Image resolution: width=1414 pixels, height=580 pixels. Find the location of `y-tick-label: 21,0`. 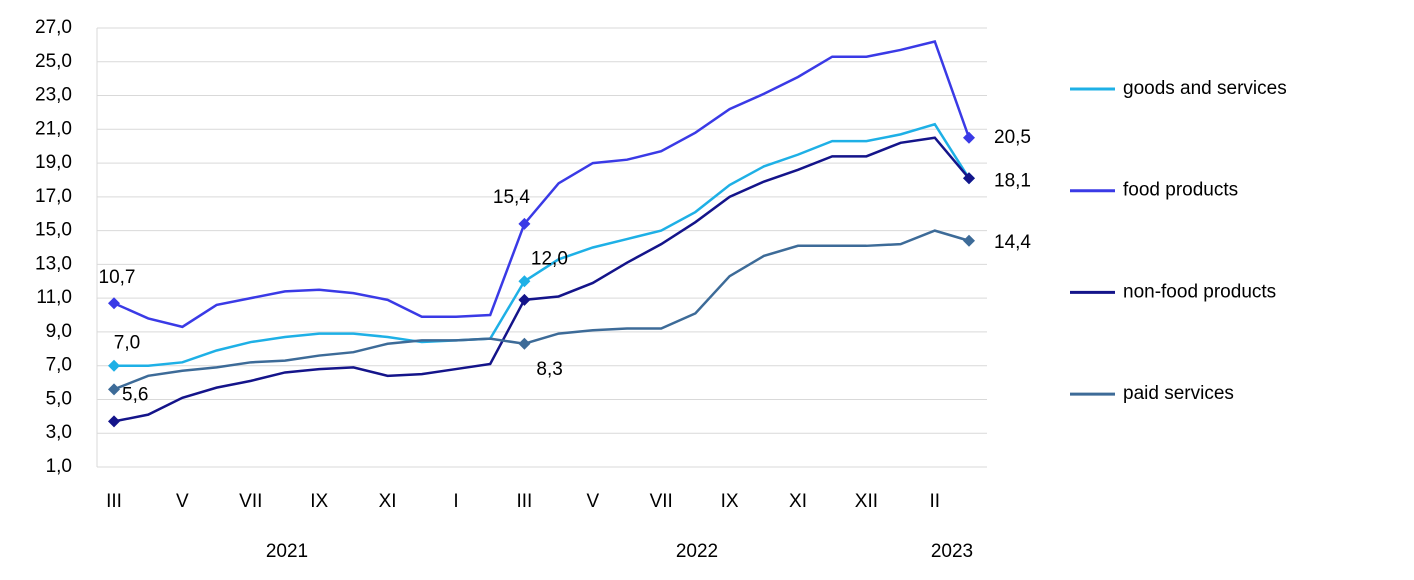

y-tick-label: 21,0 is located at coordinates (53, 128).